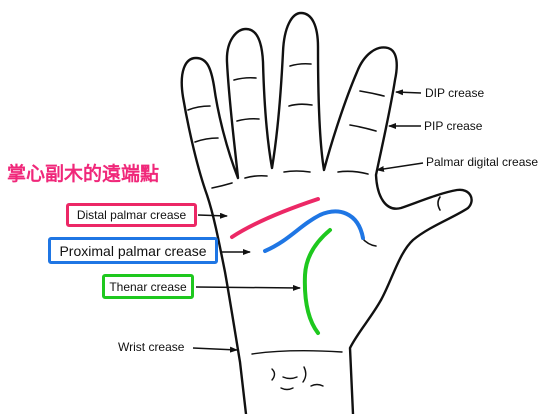  Describe the element at coordinates (297, 370) in the screenshot. I see `wrist-marks` at that location.